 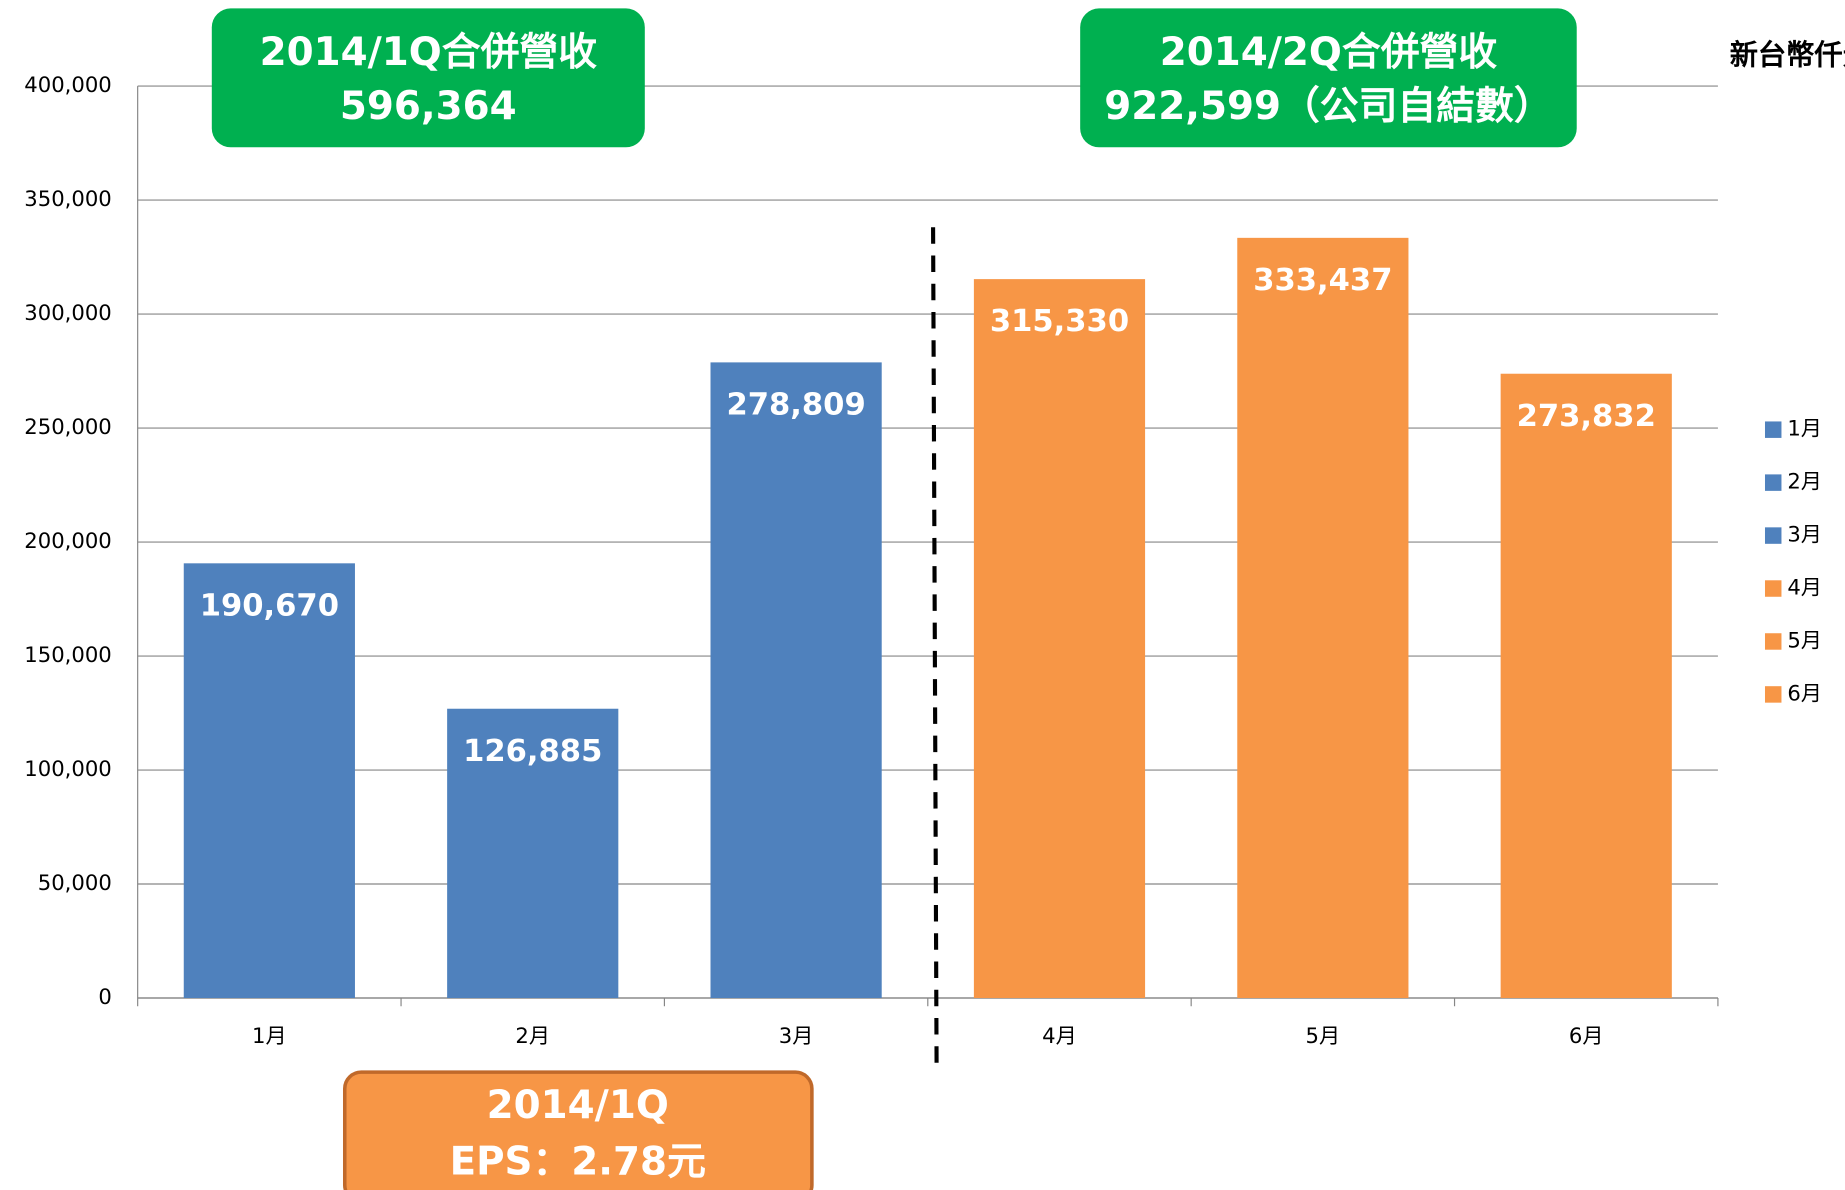 What do you see at coordinates (1059, 1035) in the screenshot?
I see `x-tick-label: 4月` at bounding box center [1059, 1035].